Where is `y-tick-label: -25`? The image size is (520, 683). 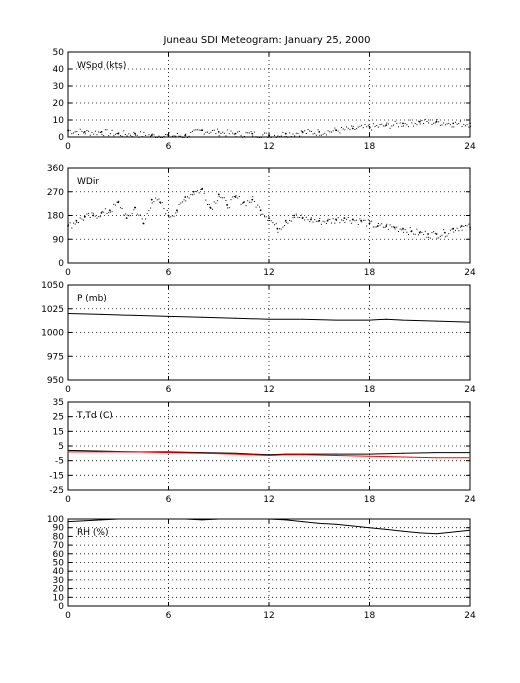 y-tick-label: -25 is located at coordinates (56, 491).